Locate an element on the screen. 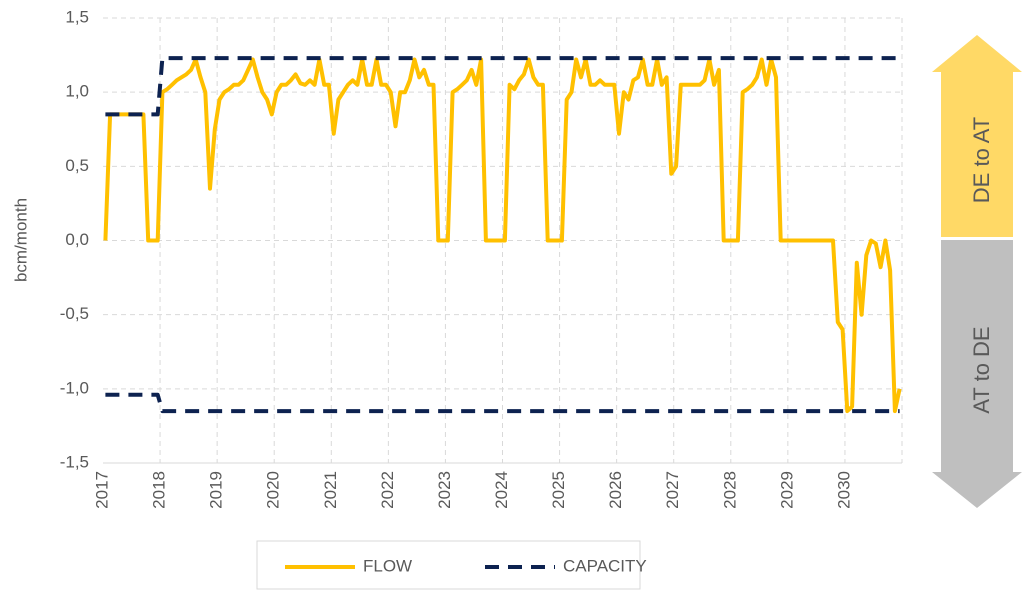 This screenshot has height=590, width=1025. legend-label: CAPACITY is located at coordinates (605, 565).